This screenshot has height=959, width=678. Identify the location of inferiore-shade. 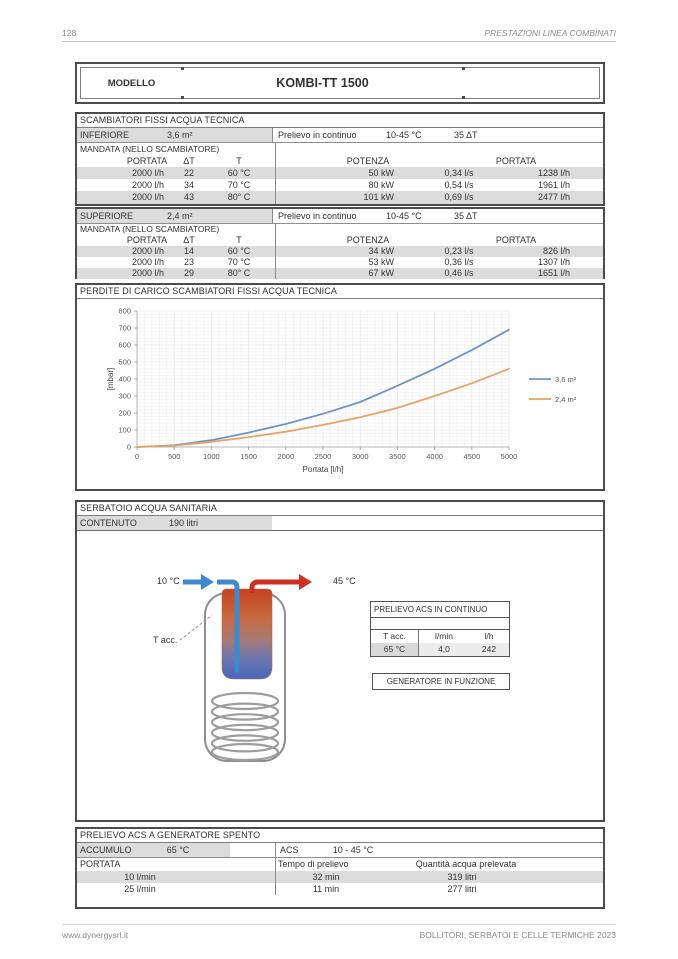
(174, 135).